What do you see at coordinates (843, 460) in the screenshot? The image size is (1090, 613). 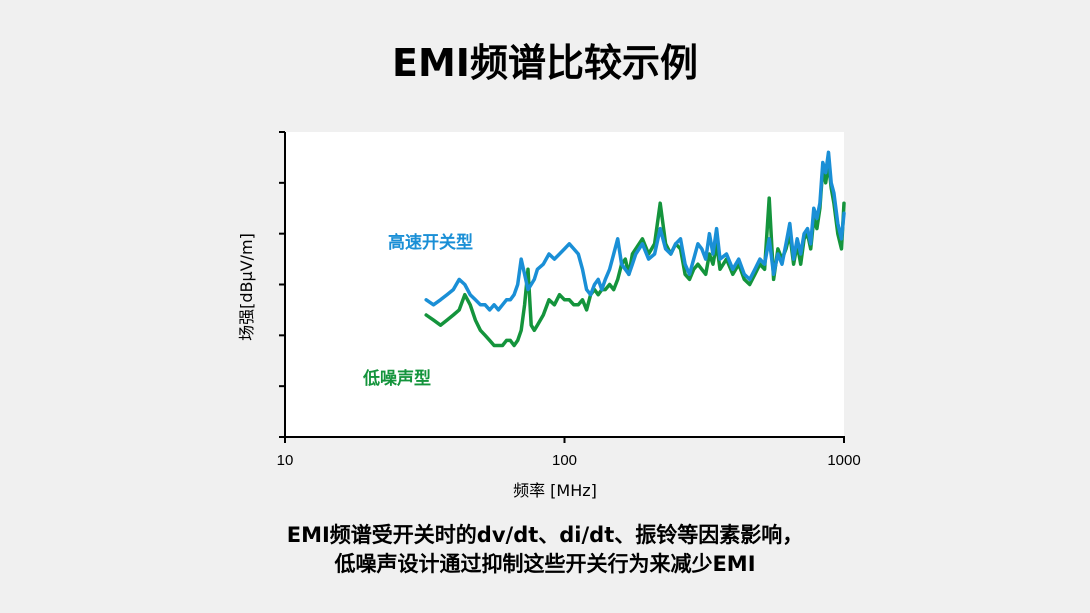 I see `x-tick-label-1000: 1000` at bounding box center [843, 460].